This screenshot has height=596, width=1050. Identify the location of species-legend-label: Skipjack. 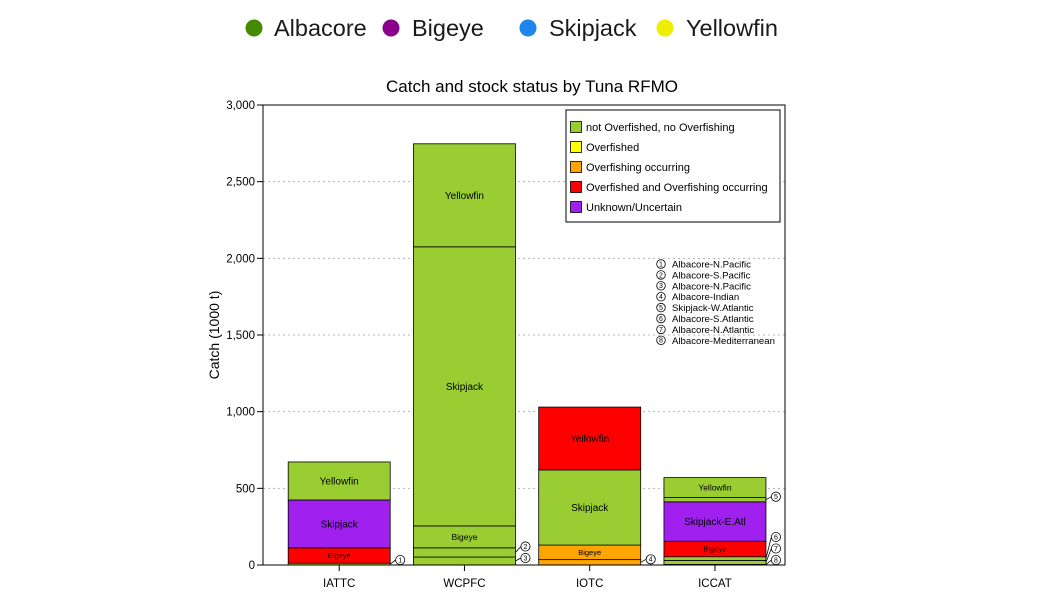
(593, 28).